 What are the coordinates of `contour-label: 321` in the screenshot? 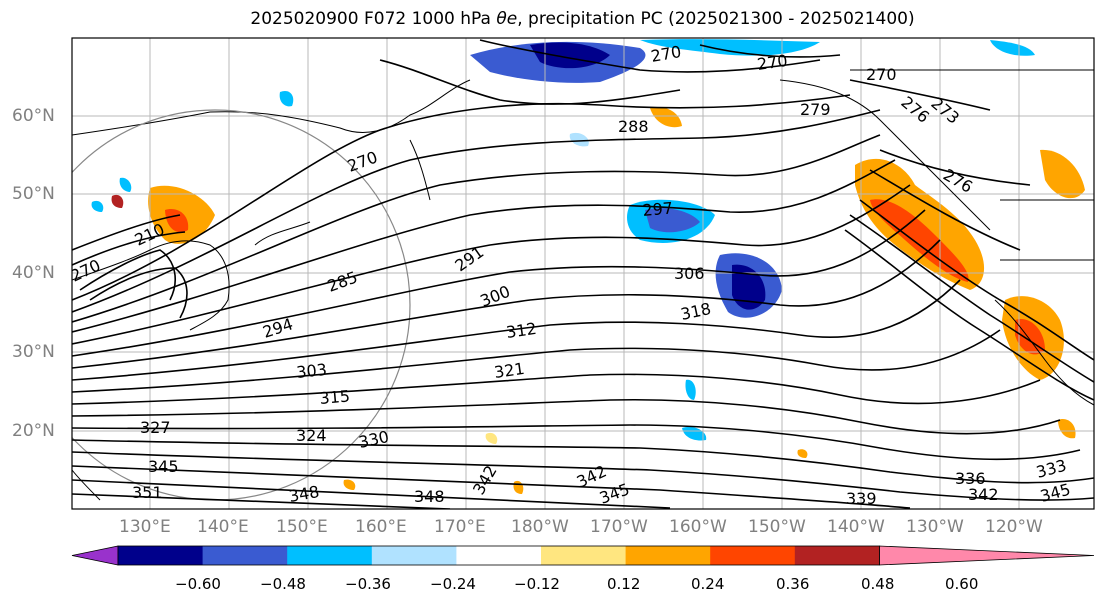 It's located at (509, 370).